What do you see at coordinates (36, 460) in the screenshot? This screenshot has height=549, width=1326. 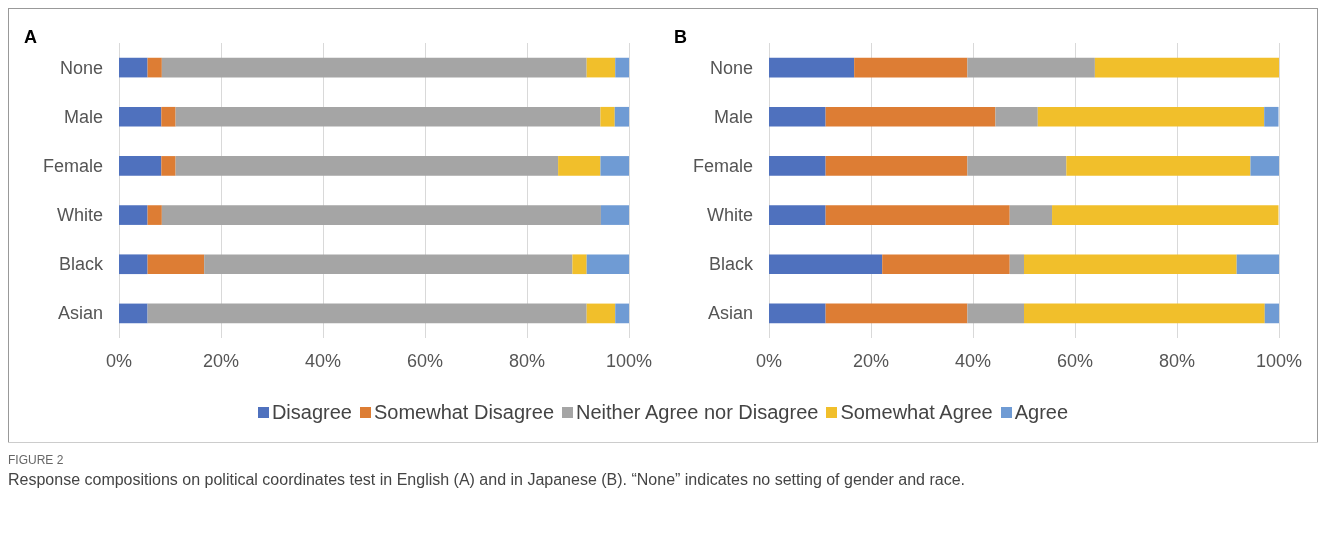 I see `caption: FIGURE 2` at bounding box center [36, 460].